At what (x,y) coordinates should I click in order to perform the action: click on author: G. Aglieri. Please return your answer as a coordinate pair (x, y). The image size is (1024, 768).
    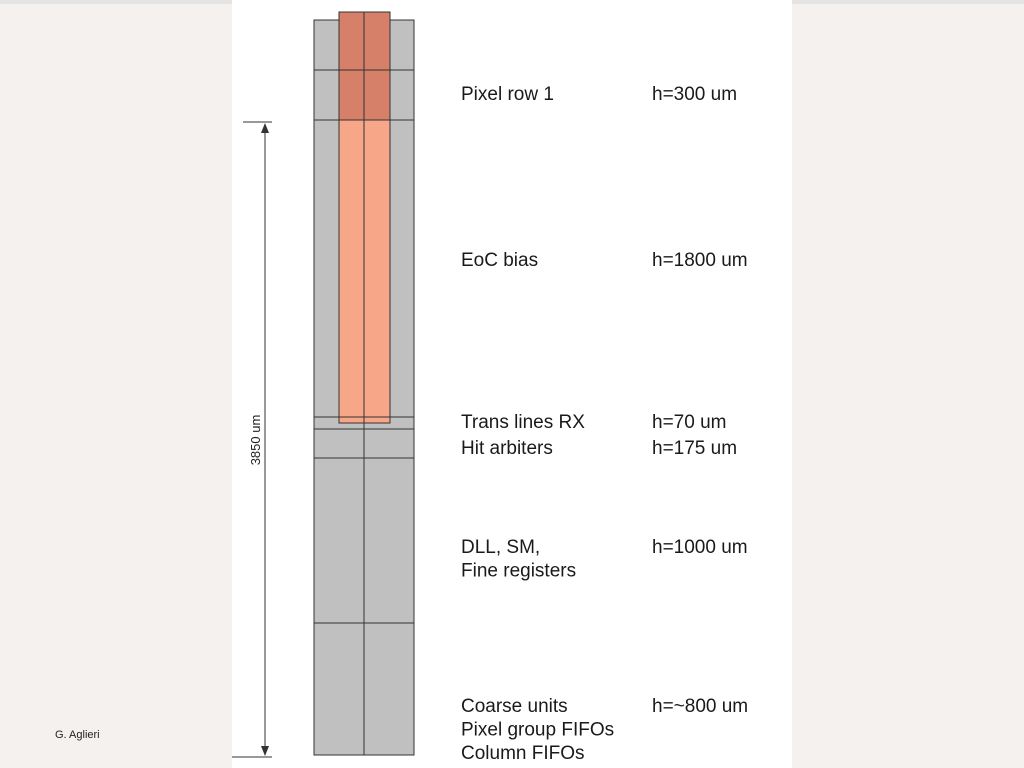
    Looking at the image, I should click on (77, 735).